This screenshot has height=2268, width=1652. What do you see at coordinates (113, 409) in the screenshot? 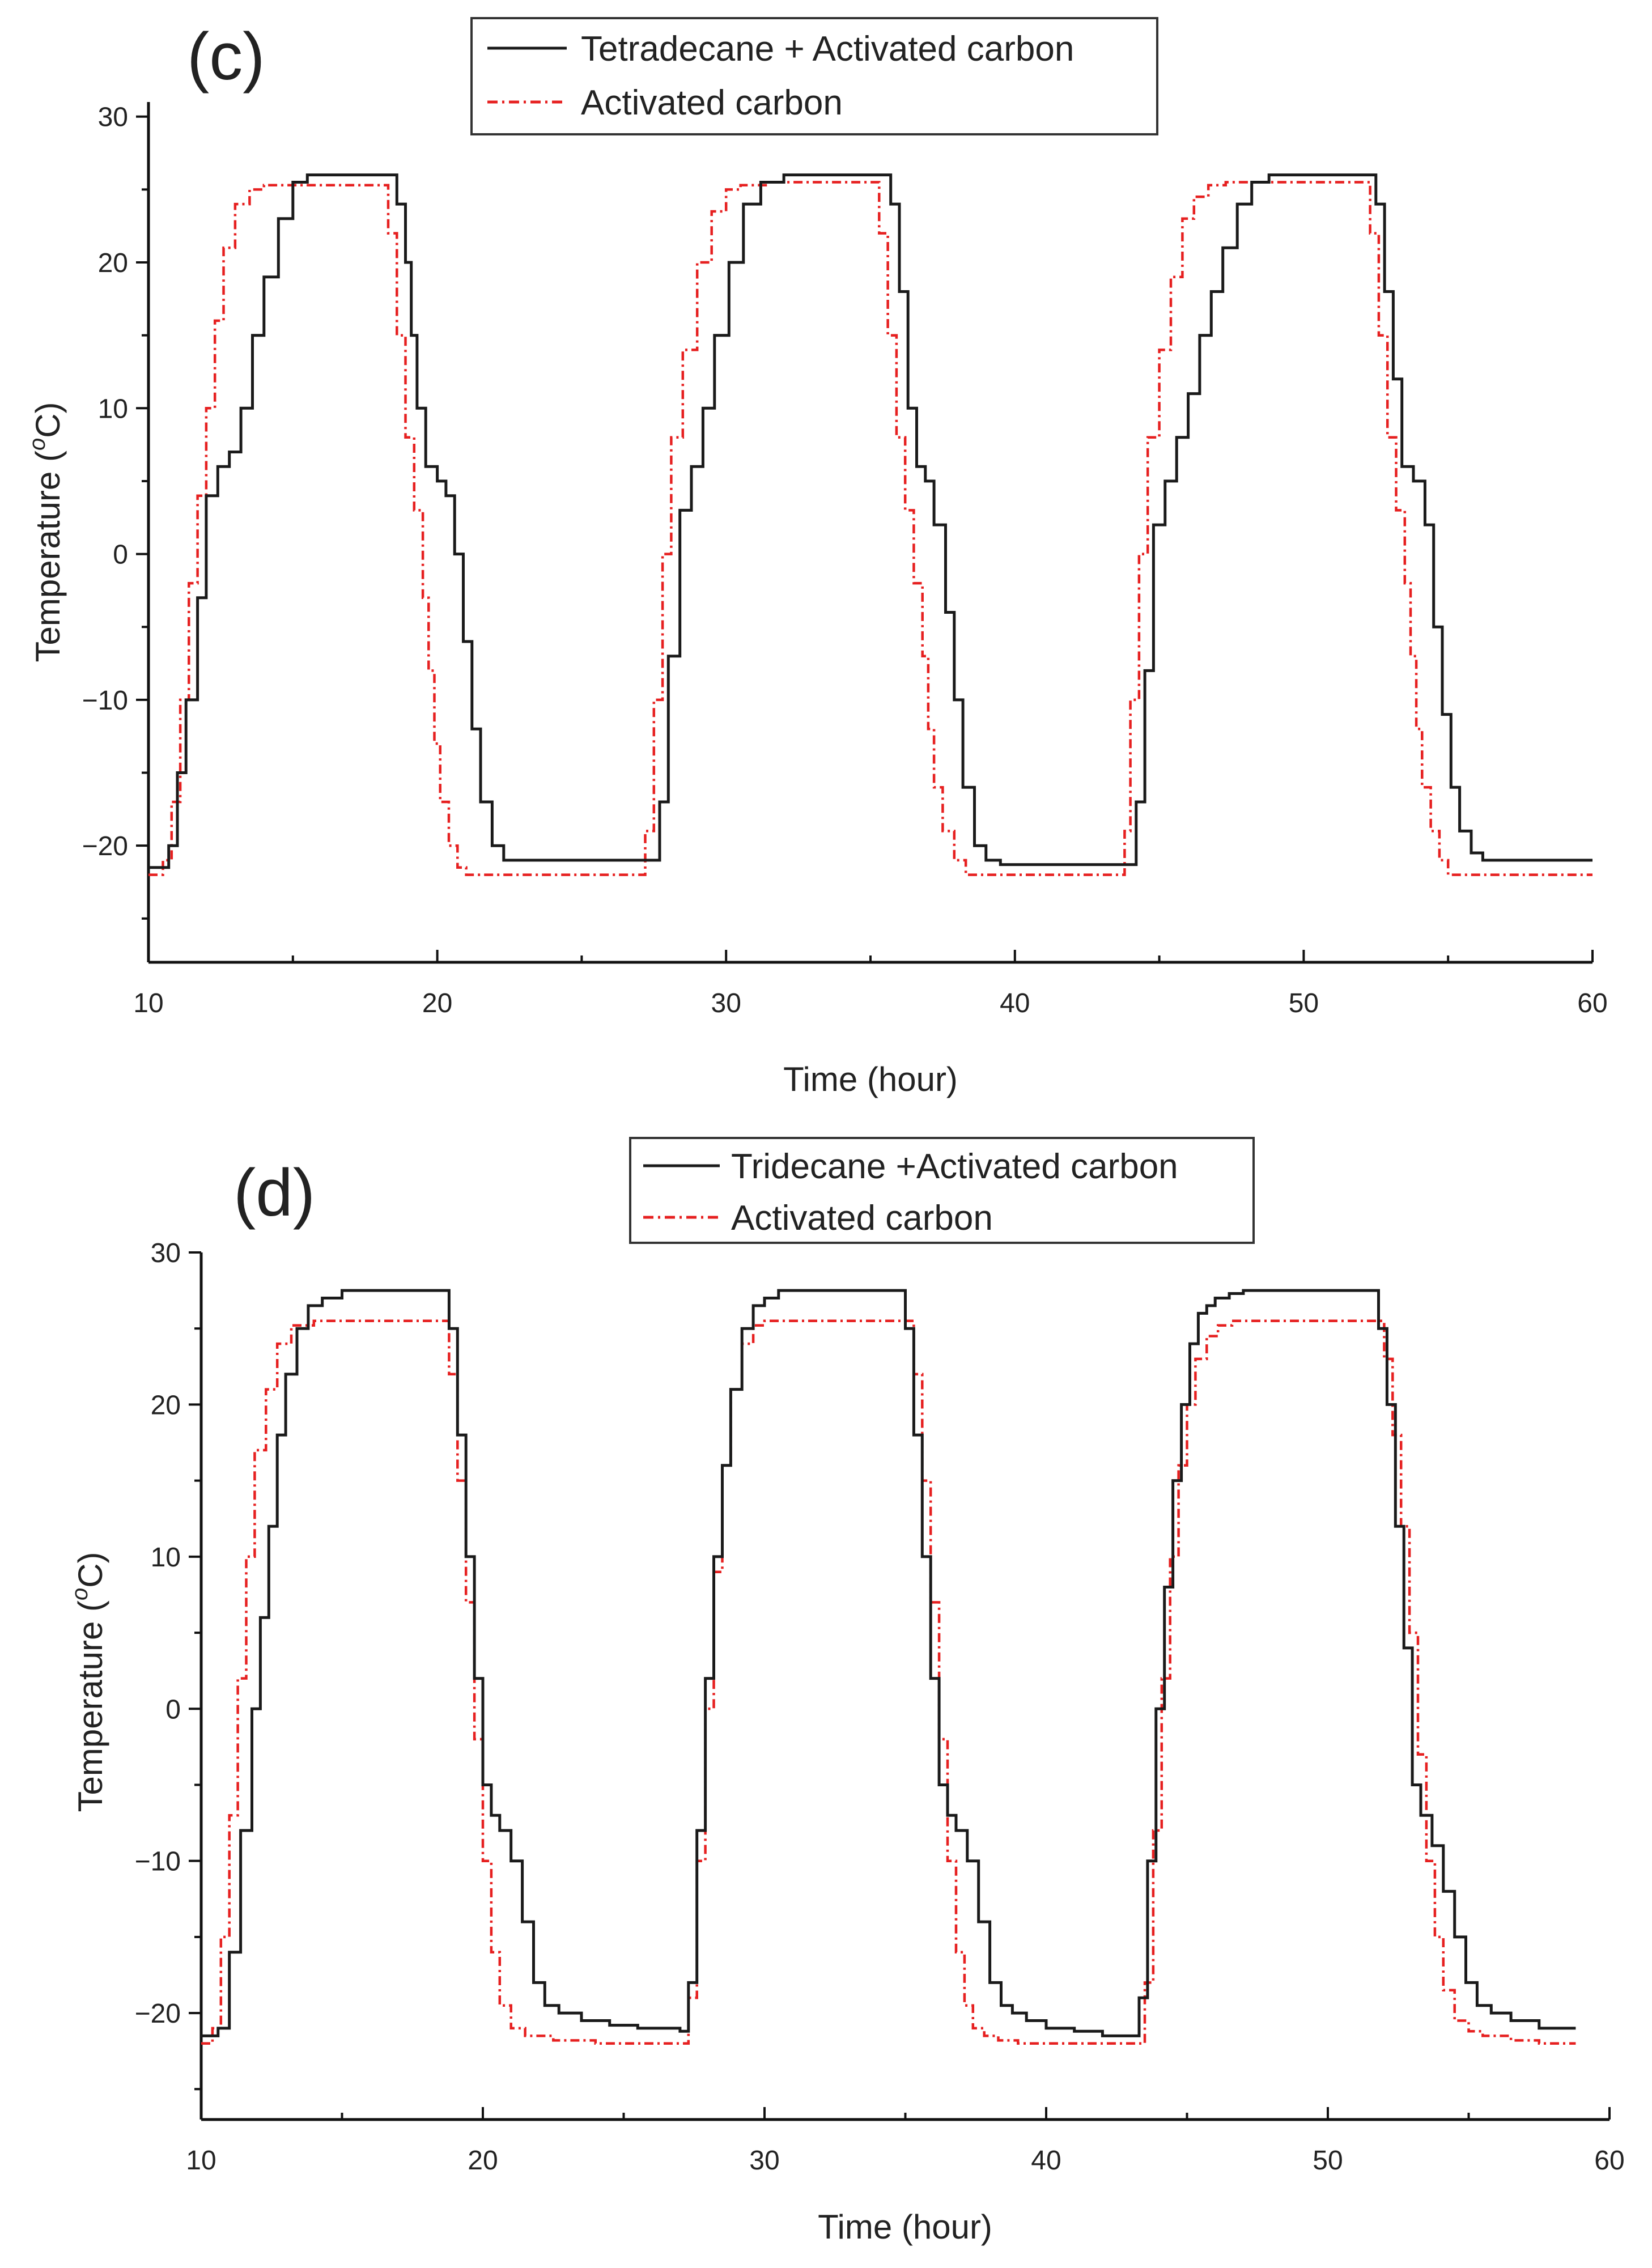
I see `panel-c-y-tick-label: 10` at bounding box center [113, 409].